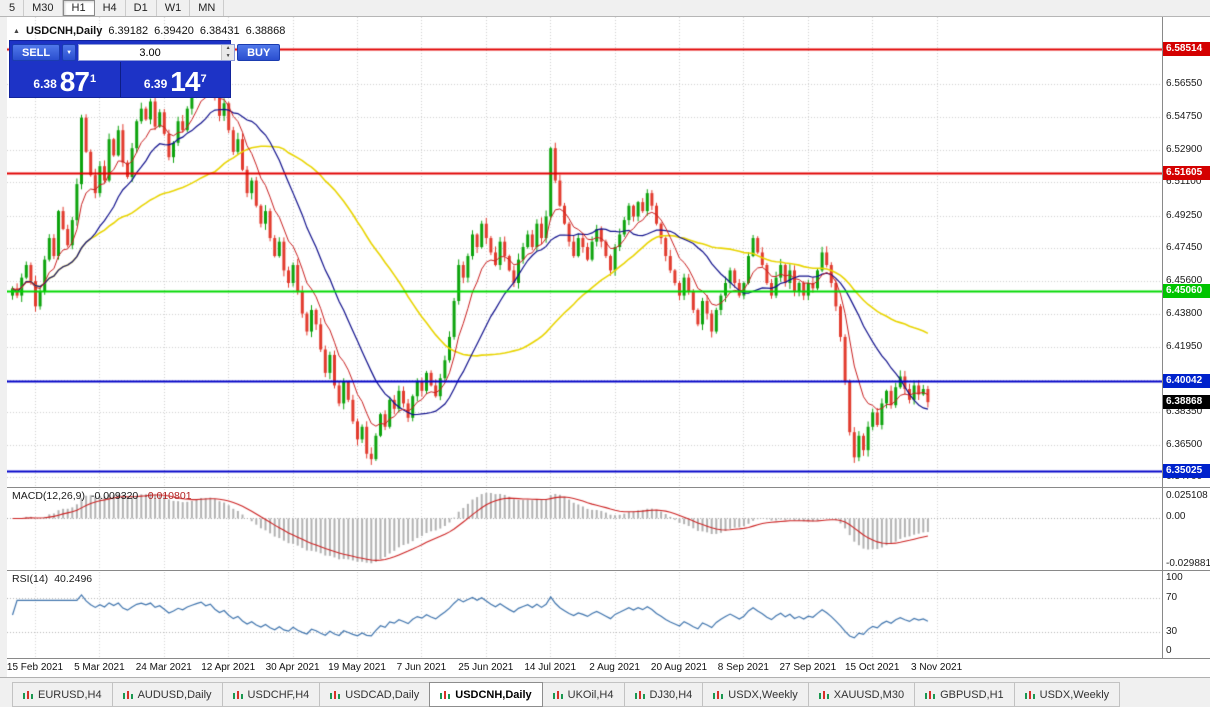  I want to click on buy-price-big: 14, so click(185, 81).